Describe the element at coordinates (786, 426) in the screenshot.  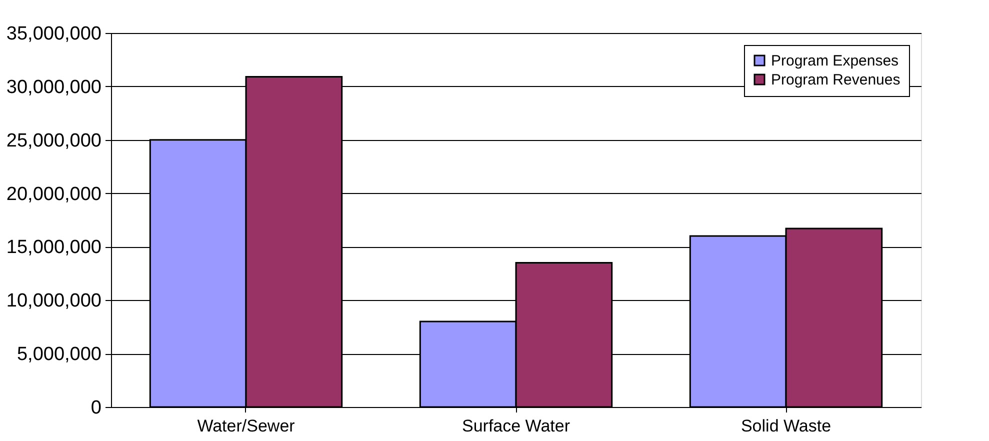
I see `x-tick-label: Solid Waste` at that location.